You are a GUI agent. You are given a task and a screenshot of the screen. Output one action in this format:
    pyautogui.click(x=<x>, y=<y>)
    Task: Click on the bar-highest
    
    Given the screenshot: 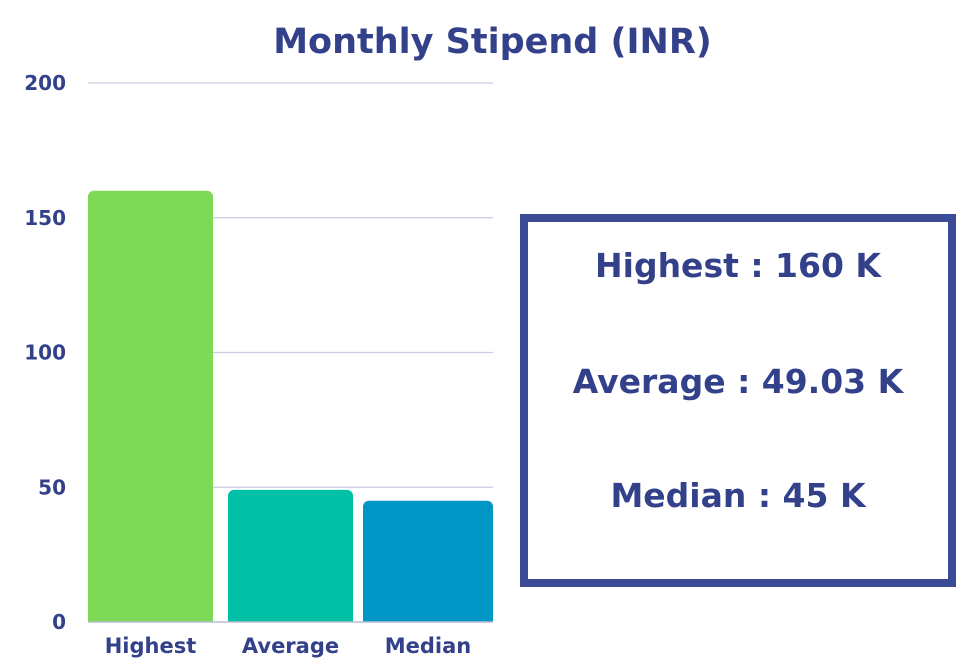 What is the action you would take?
    pyautogui.click(x=150, y=406)
    